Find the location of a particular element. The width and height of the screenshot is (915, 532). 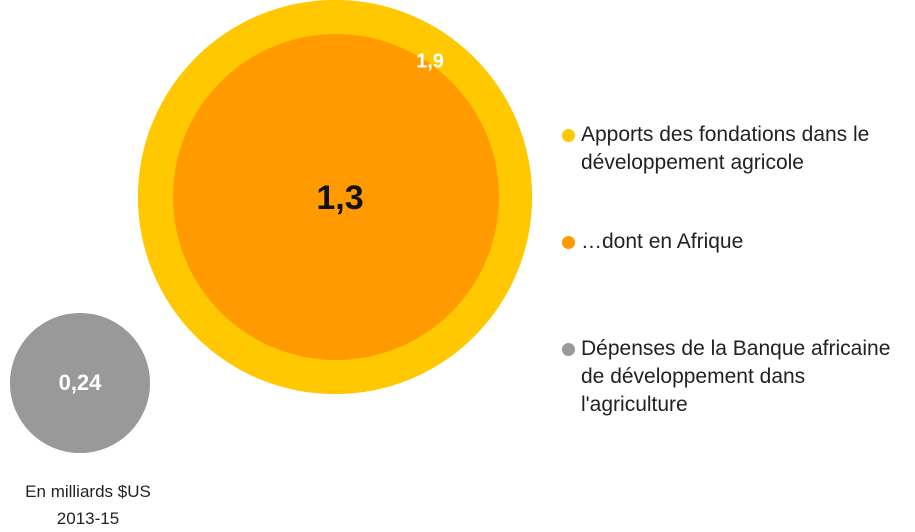

data-label: 1,3 is located at coordinates (339, 198).